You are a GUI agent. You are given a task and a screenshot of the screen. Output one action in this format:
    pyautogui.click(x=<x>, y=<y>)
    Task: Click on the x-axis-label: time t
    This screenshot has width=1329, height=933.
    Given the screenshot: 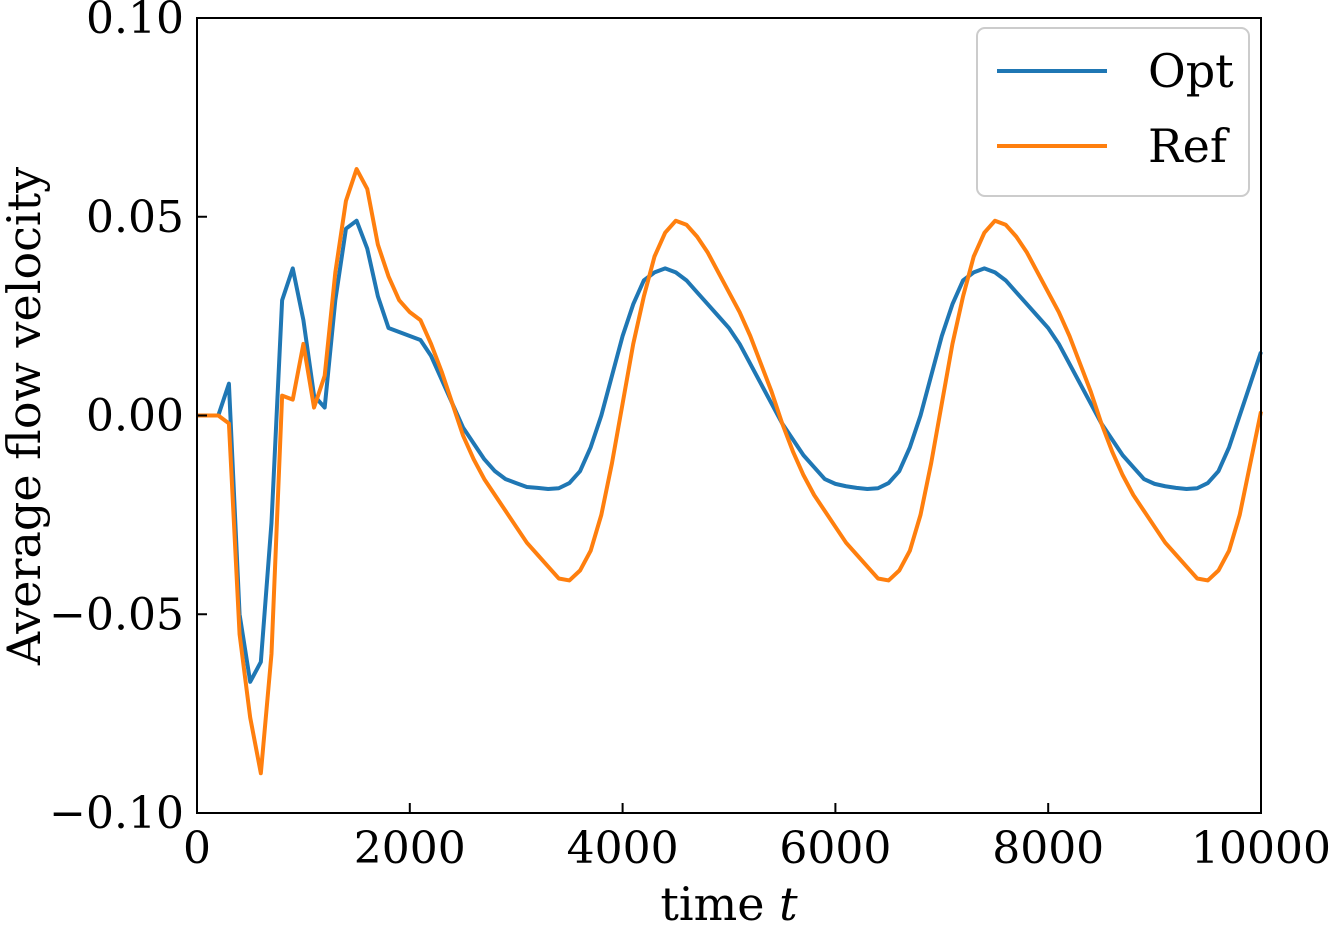 What is the action you would take?
    pyautogui.click(x=729, y=904)
    